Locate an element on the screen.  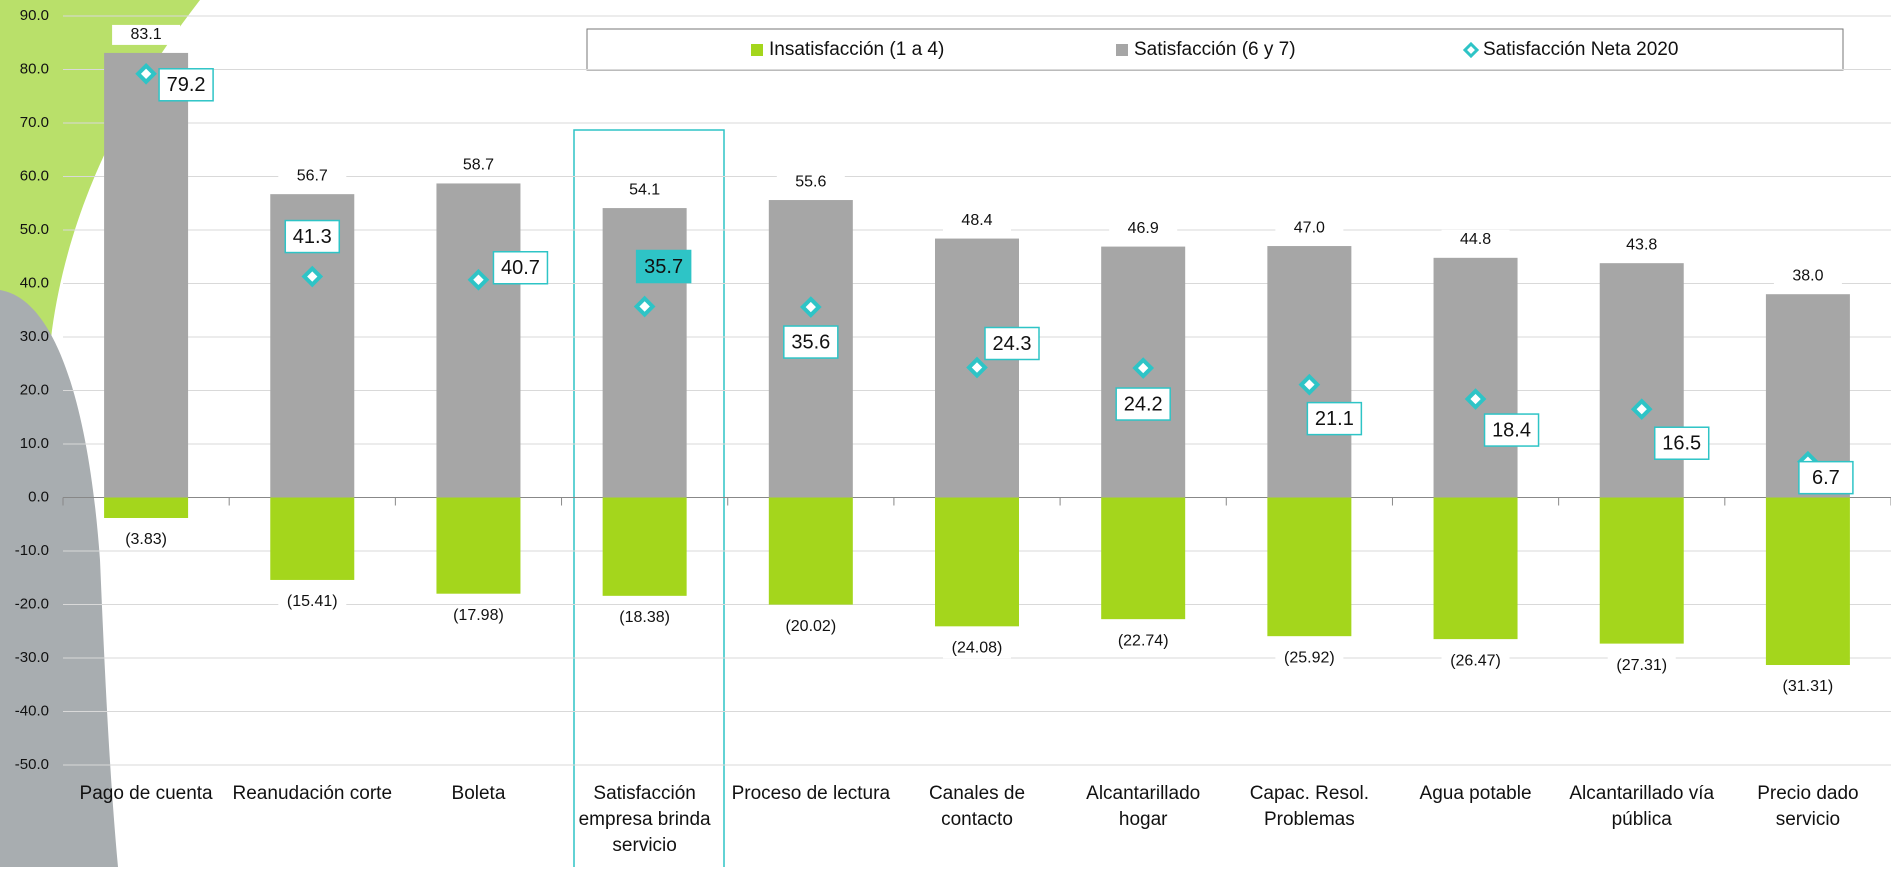
x-tick-label: Canales de is located at coordinates (977, 793).